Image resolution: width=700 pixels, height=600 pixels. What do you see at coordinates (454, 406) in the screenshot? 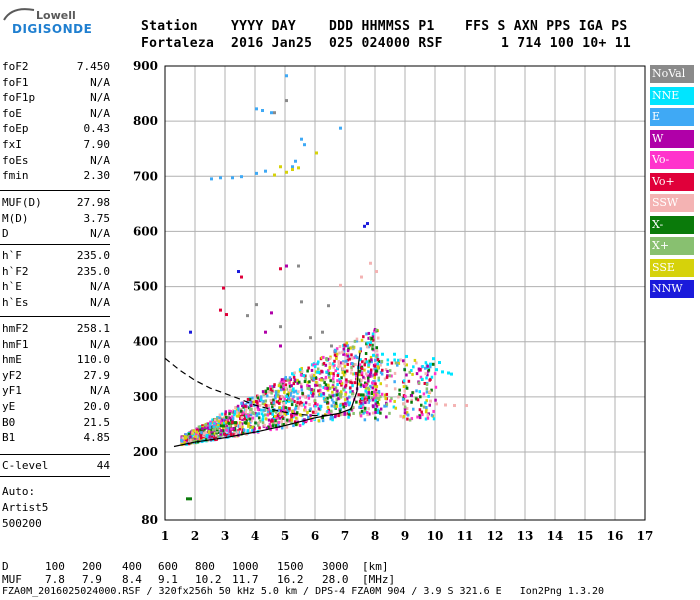
I see `data-point-ssw` at bounding box center [454, 406].